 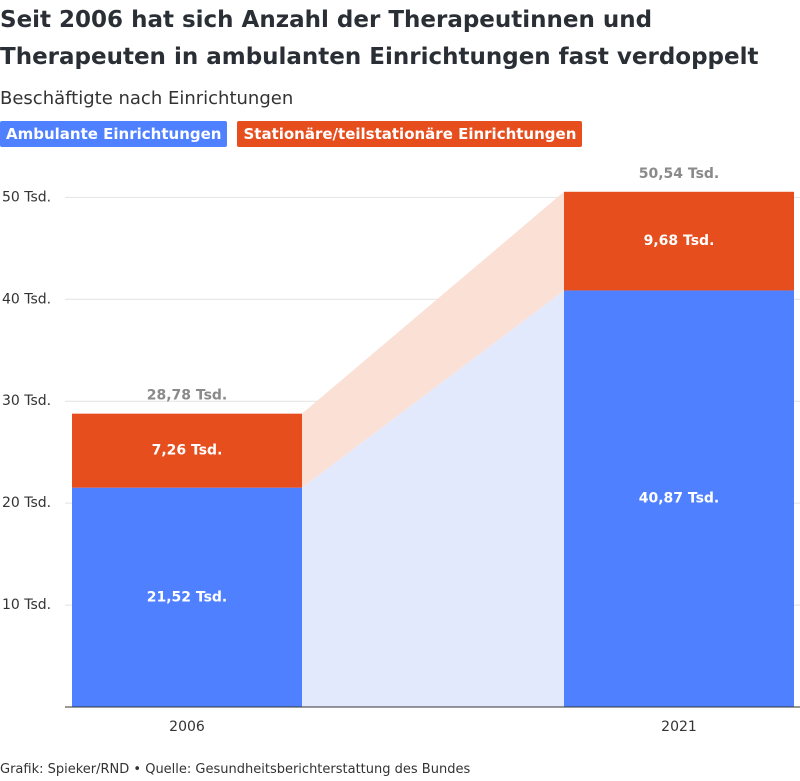 What do you see at coordinates (433, 339) in the screenshot?
I see `connector` at bounding box center [433, 339].